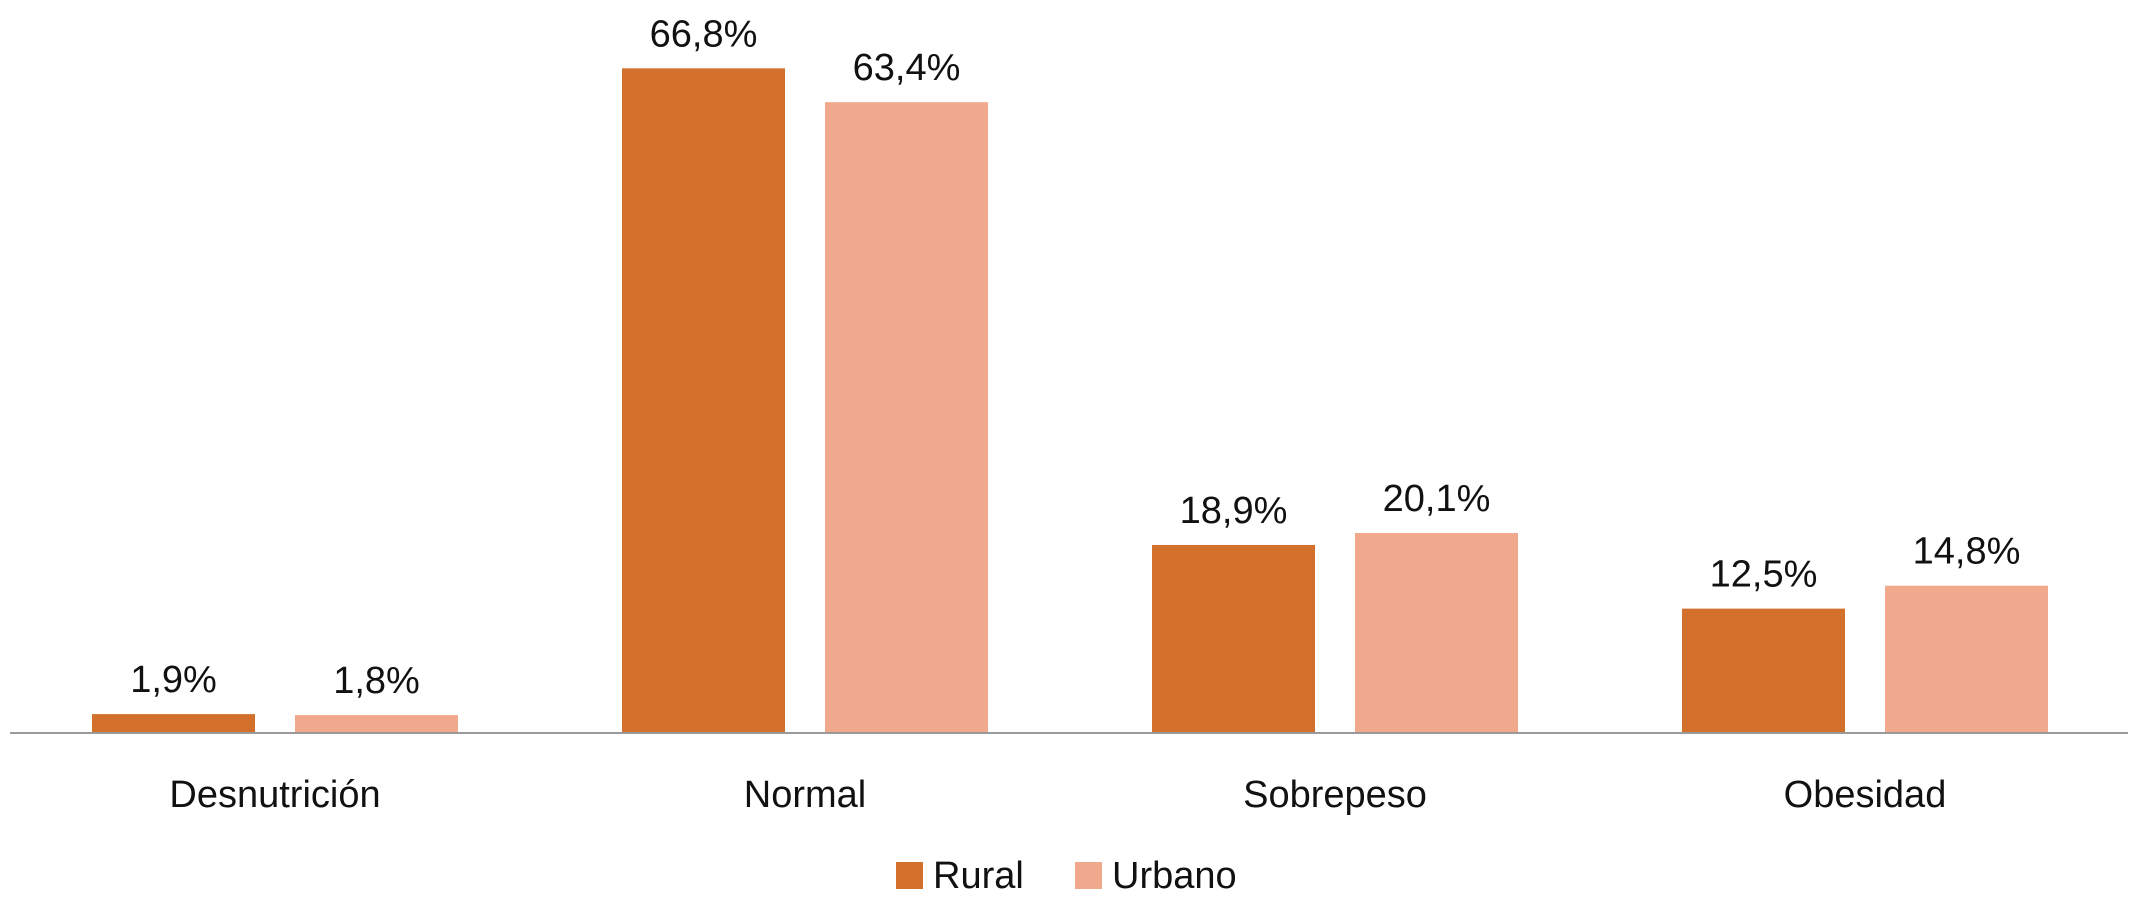 The height and width of the screenshot is (897, 2136). I want to click on category-label-normal: Normal, so click(805, 795).